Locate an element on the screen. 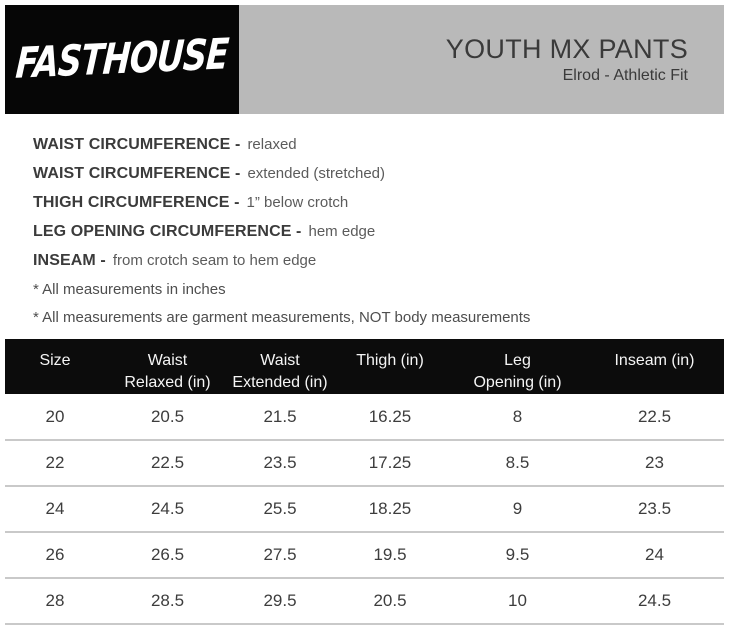 This screenshot has height=631, width=729. table-cell: 21.5 is located at coordinates (280, 417).